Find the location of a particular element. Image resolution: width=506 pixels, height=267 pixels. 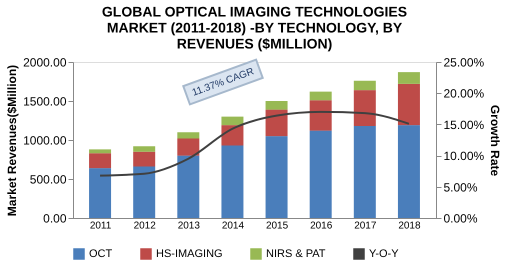

legend-label: OCT is located at coordinates (100, 254).